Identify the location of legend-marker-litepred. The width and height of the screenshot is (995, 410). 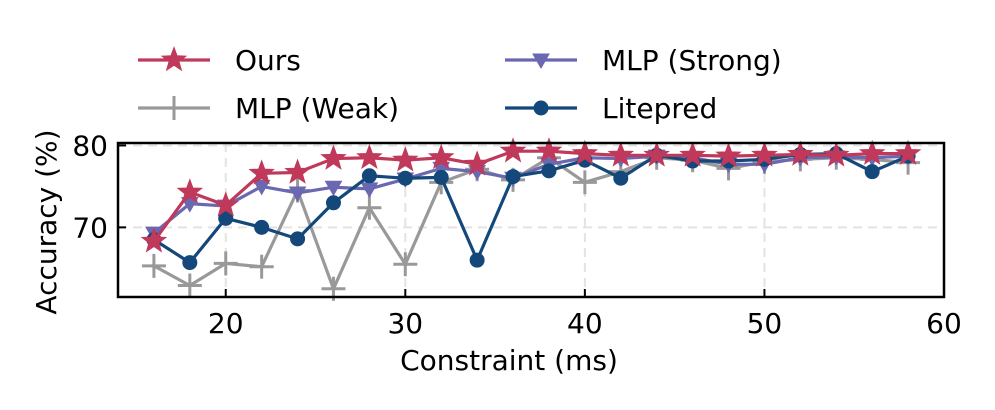
(541, 108).